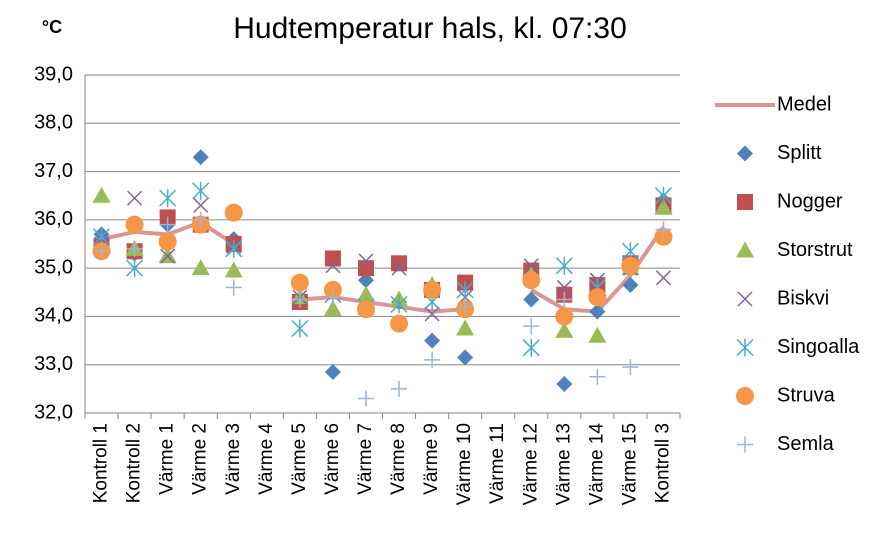 Image resolution: width=877 pixels, height=541 pixels. I want to click on x-tick-label: Värme 8, so click(398, 459).